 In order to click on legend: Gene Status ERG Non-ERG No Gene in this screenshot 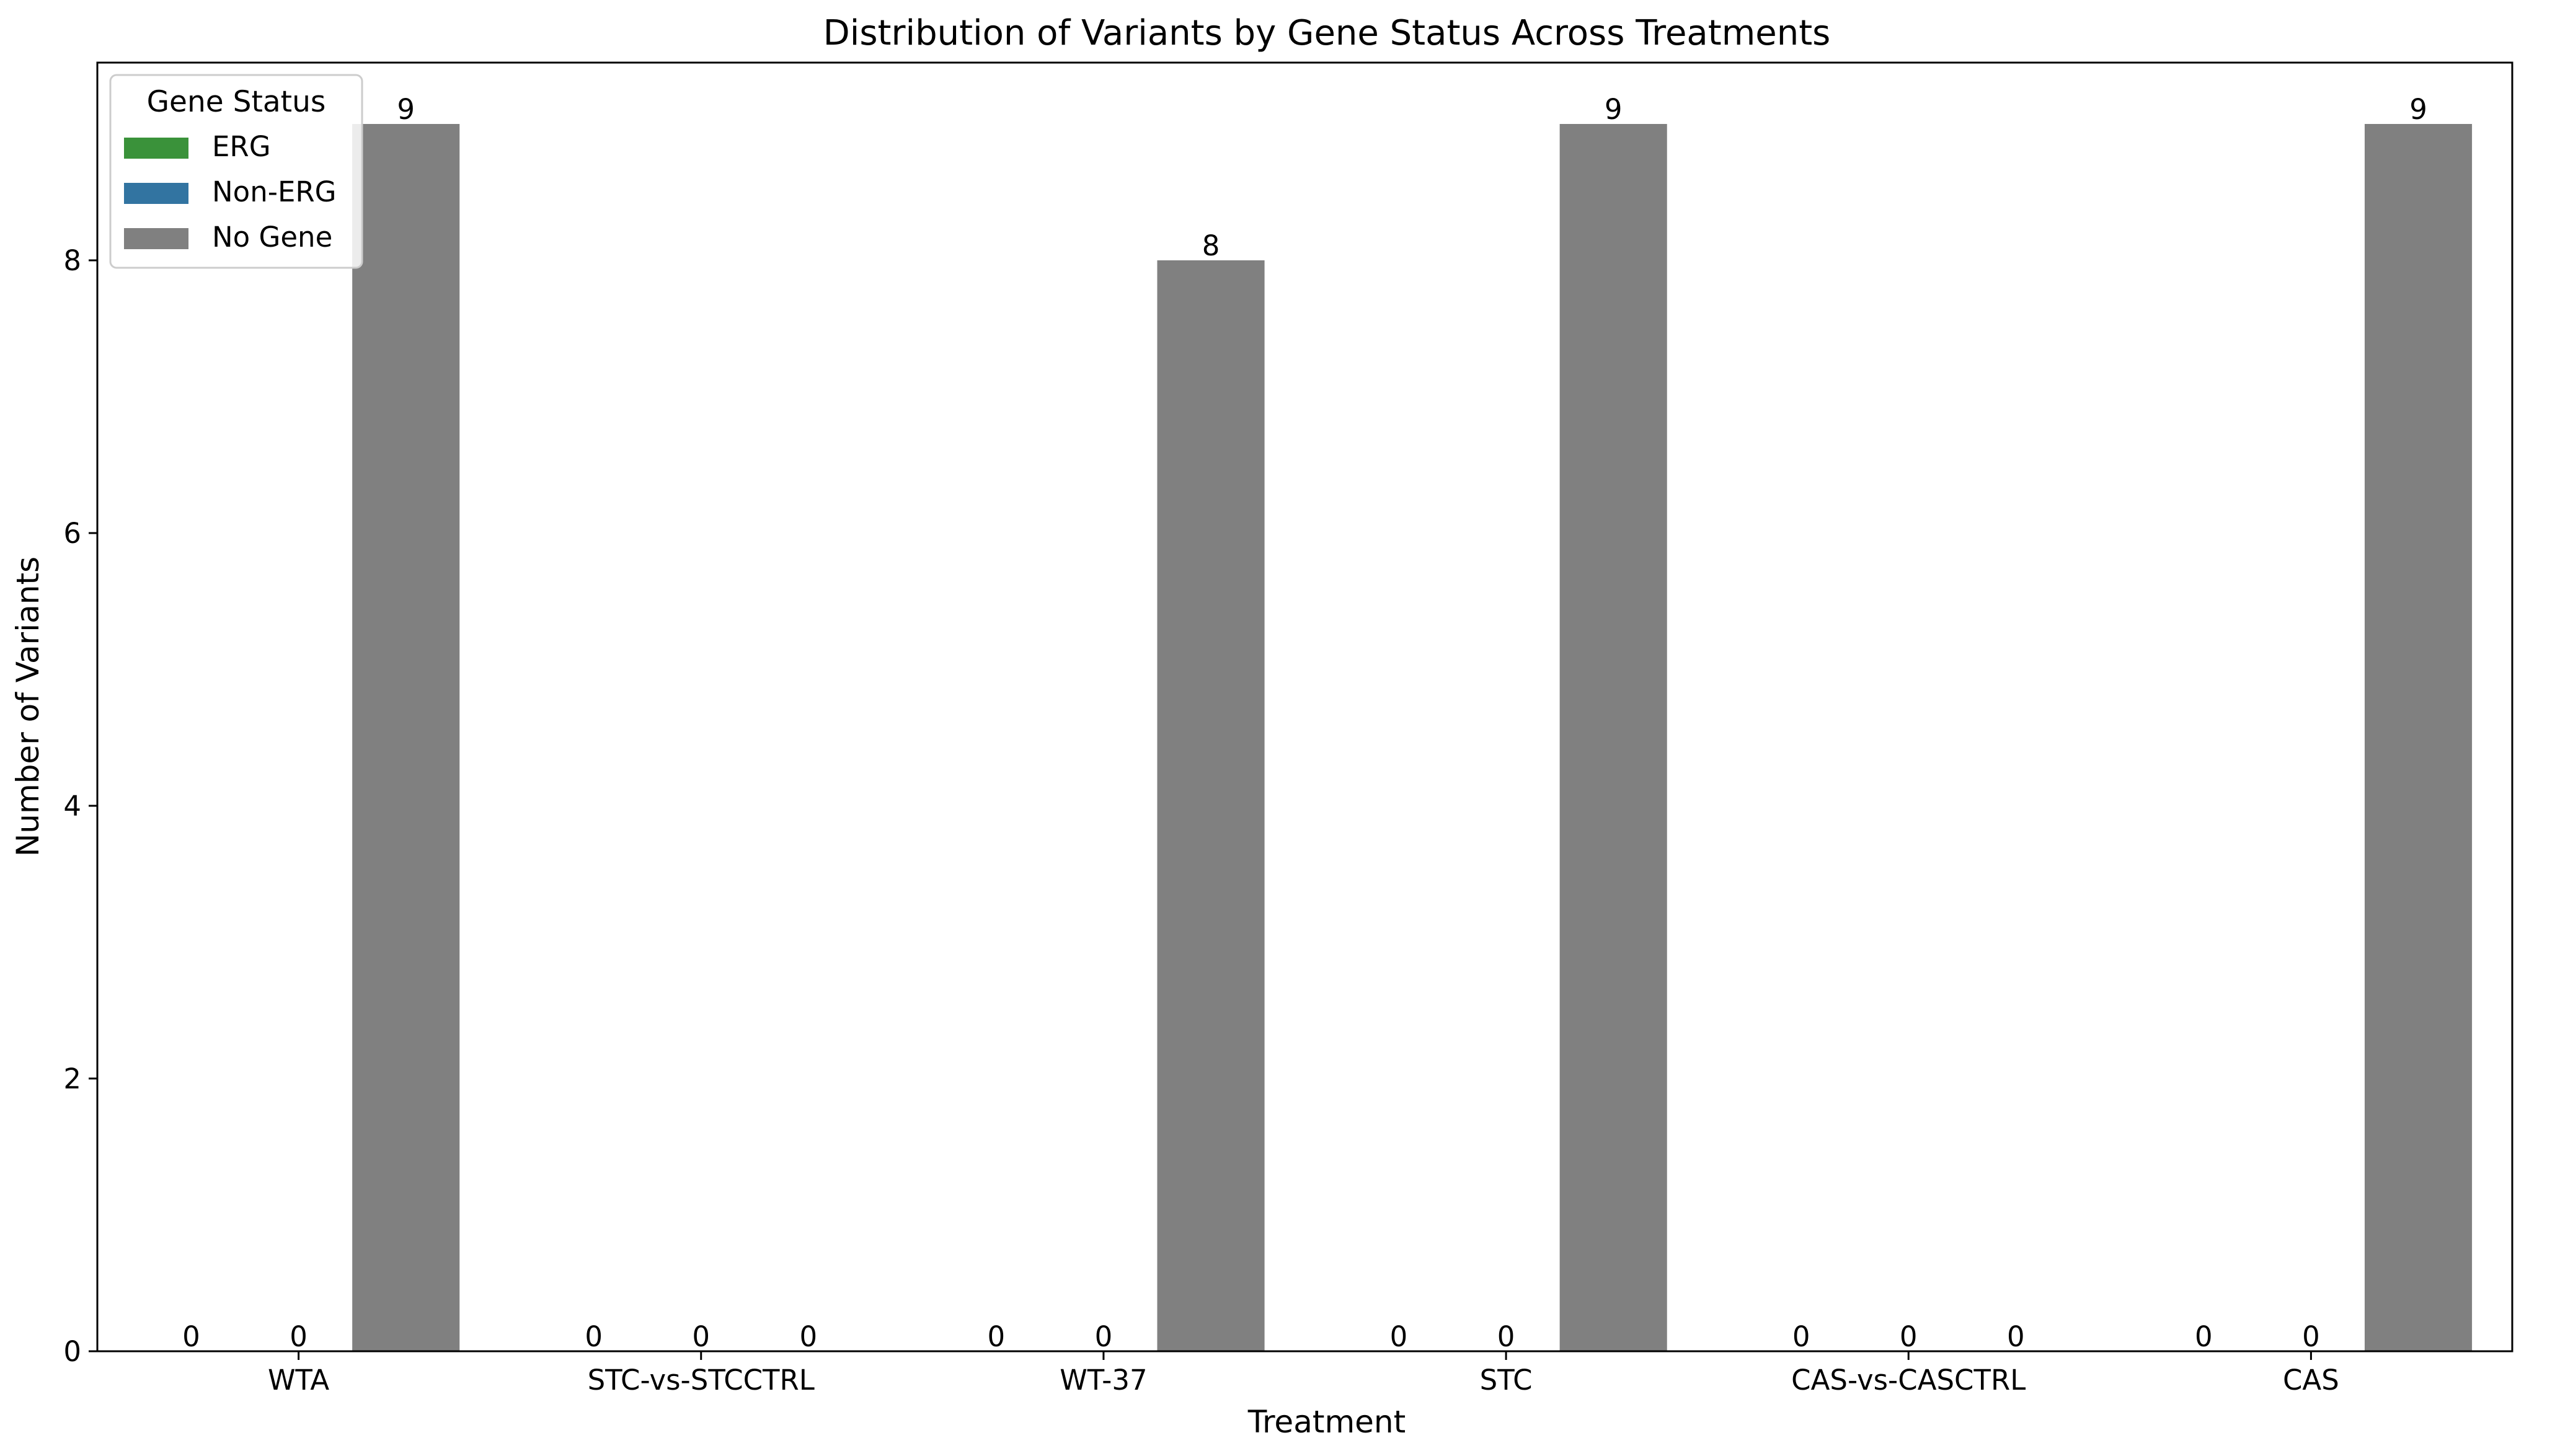, I will do `click(236, 171)`.